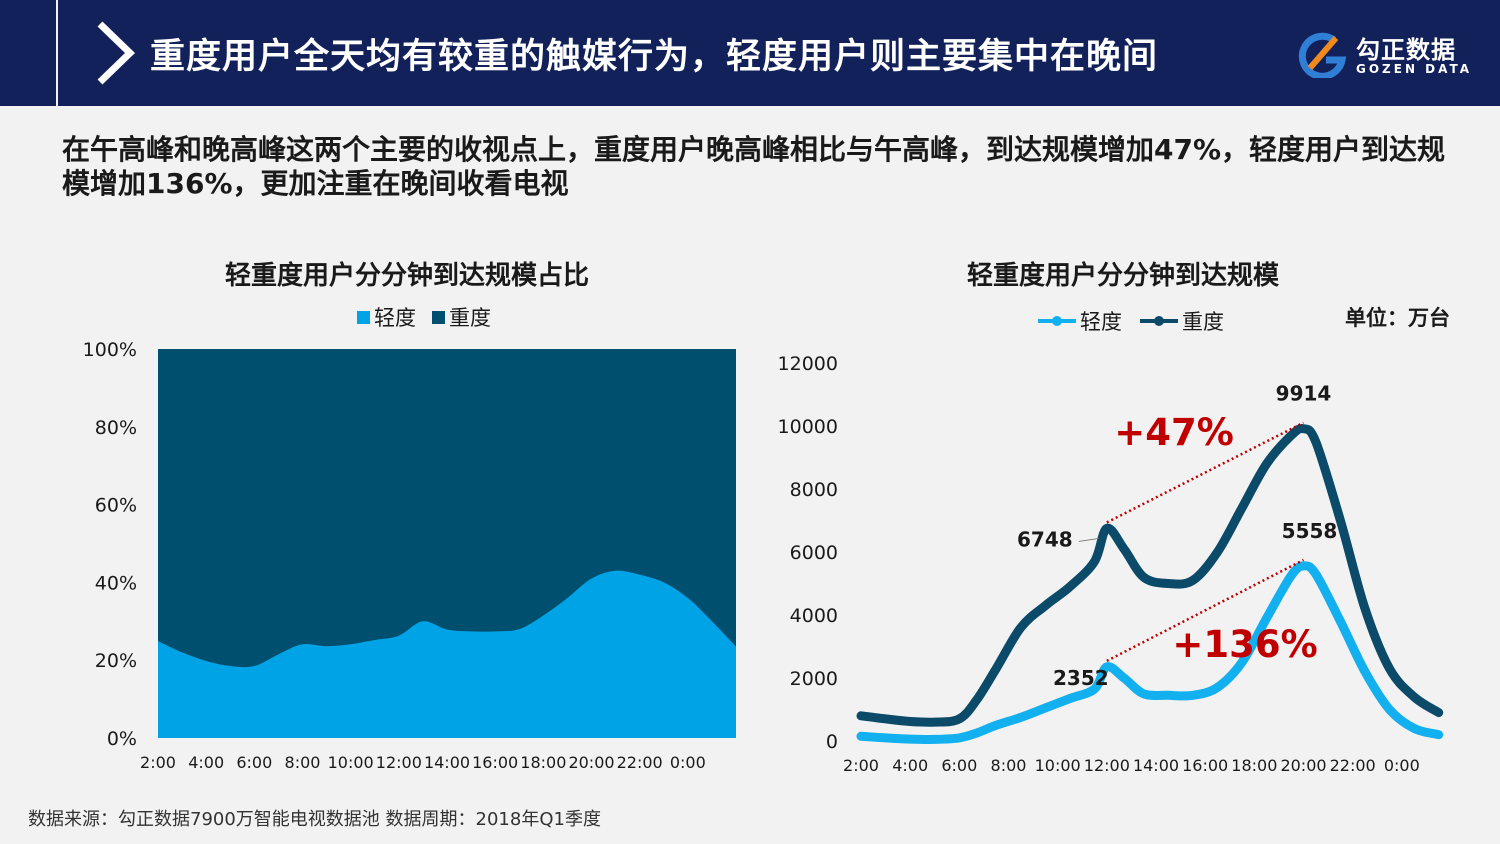 The height and width of the screenshot is (844, 1500). Describe the element at coordinates (1244, 644) in the screenshot. I see `growth-percent-label: +136%` at that location.